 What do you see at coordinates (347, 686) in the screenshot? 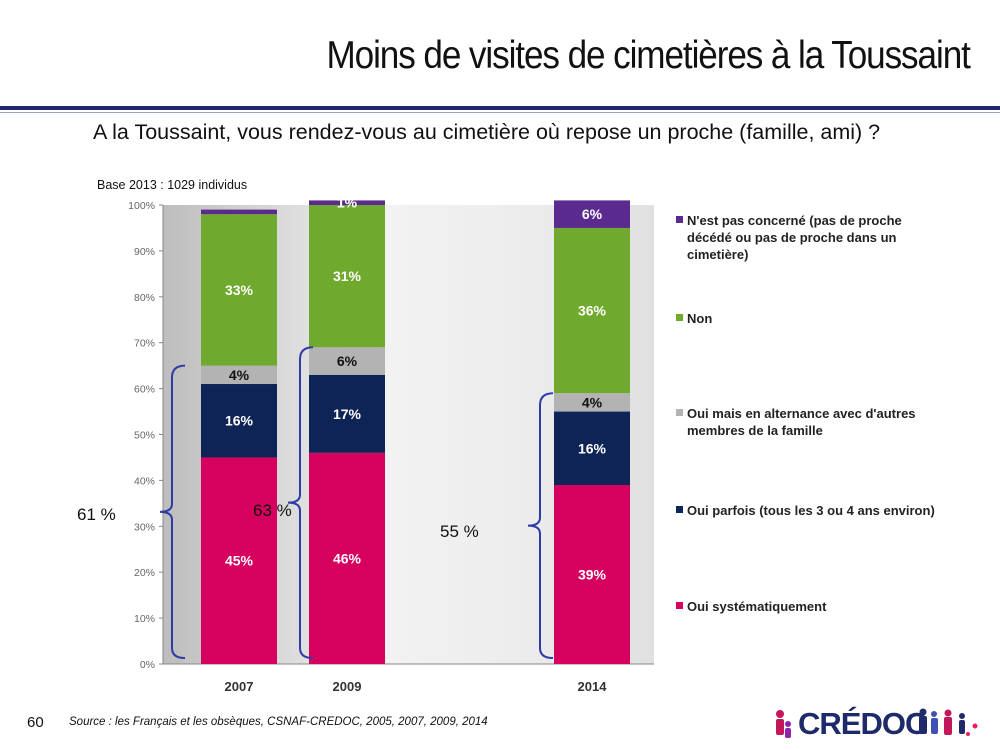
I see `x-tick-label: 2009` at bounding box center [347, 686].